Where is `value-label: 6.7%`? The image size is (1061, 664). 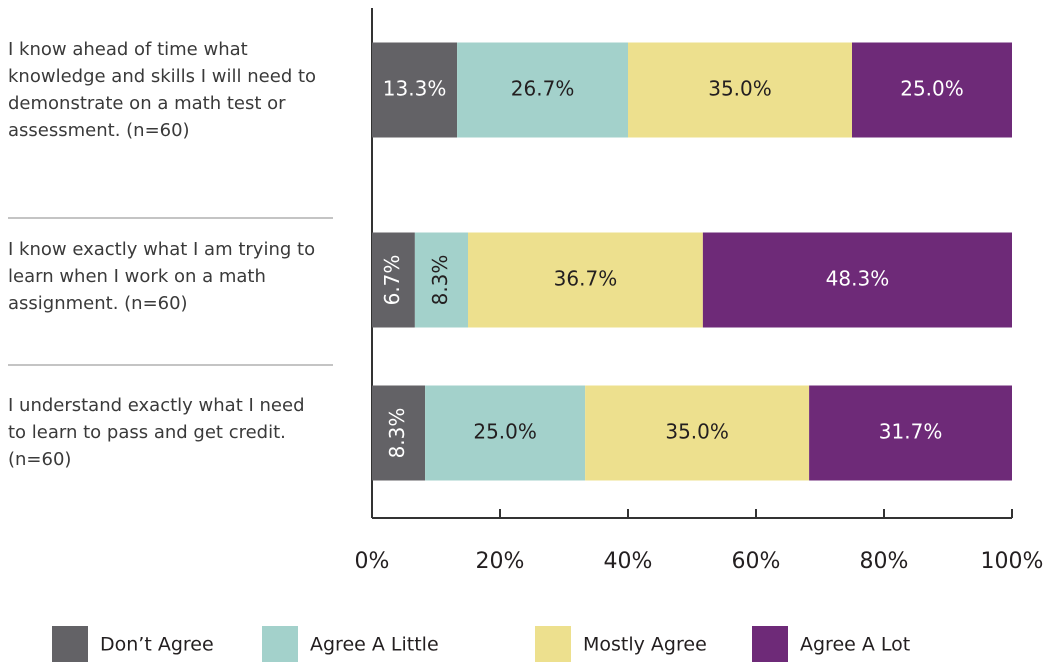
value-label: 6.7% is located at coordinates (392, 280).